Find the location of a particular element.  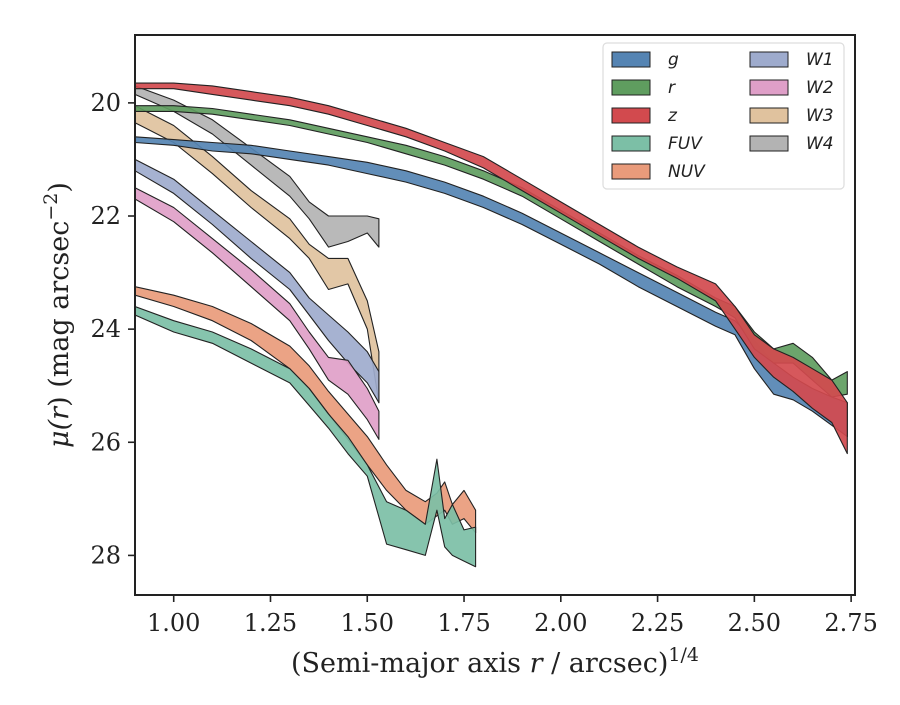

legend-label-w1: W1 is located at coordinates (820, 60).